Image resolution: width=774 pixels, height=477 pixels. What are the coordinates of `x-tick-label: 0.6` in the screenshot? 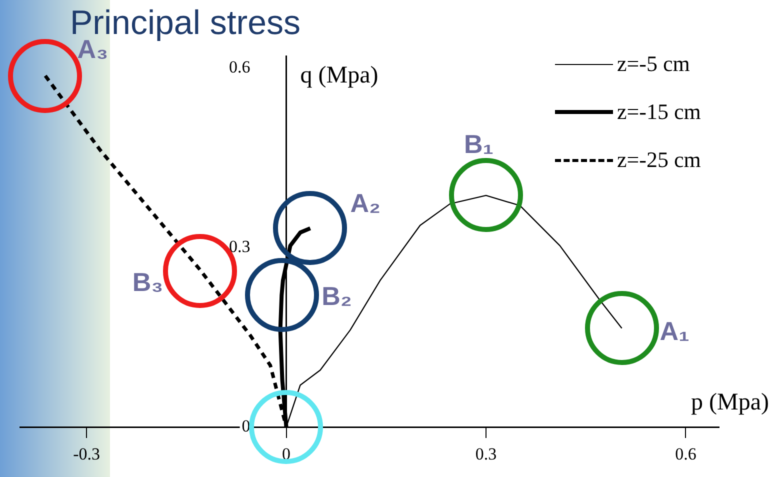 It's located at (685, 454).